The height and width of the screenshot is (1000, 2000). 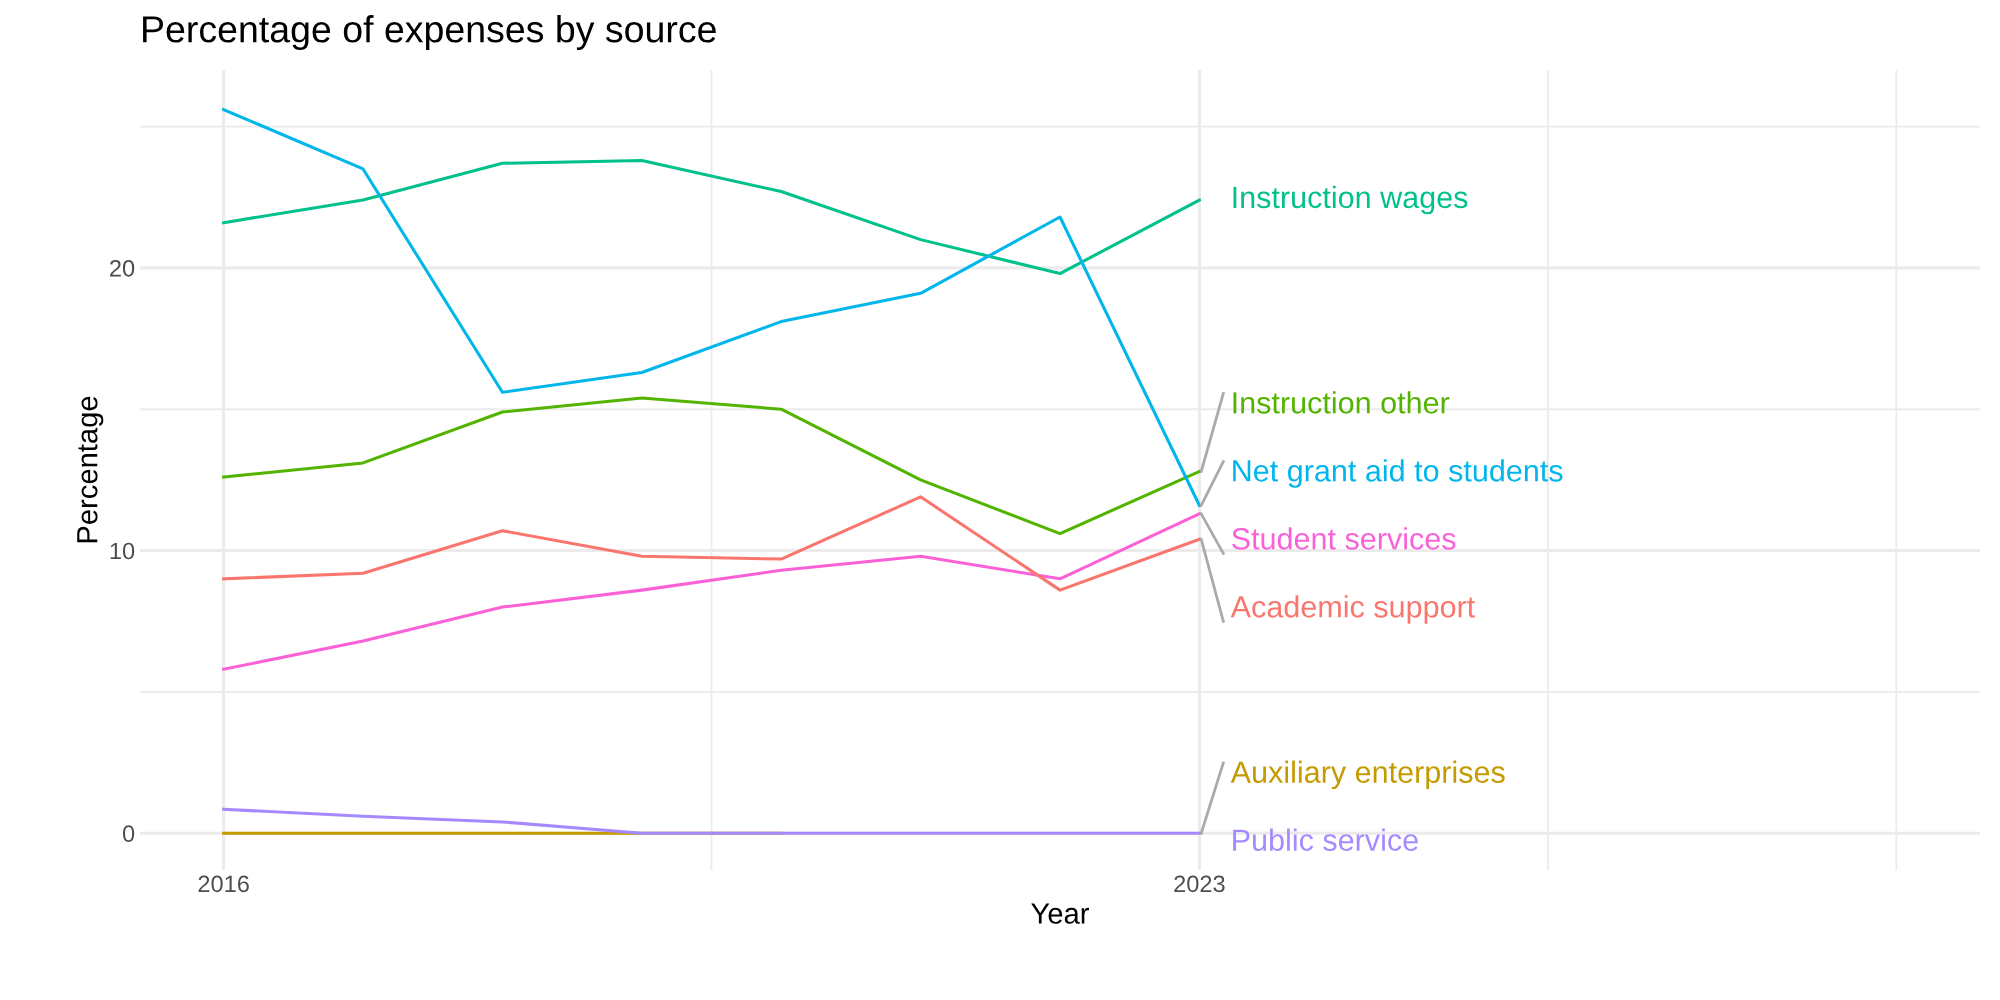 I want to click on text: Instruction other, so click(x=1341, y=402).